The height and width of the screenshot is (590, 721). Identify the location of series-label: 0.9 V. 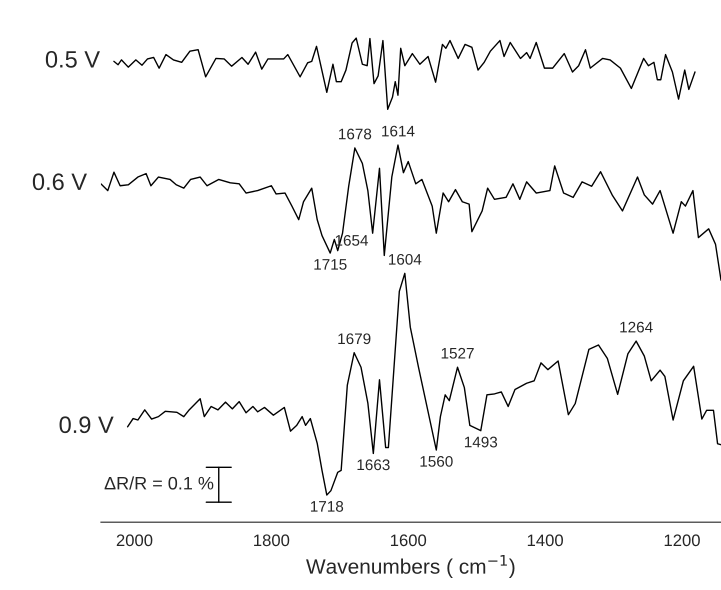
(87, 425).